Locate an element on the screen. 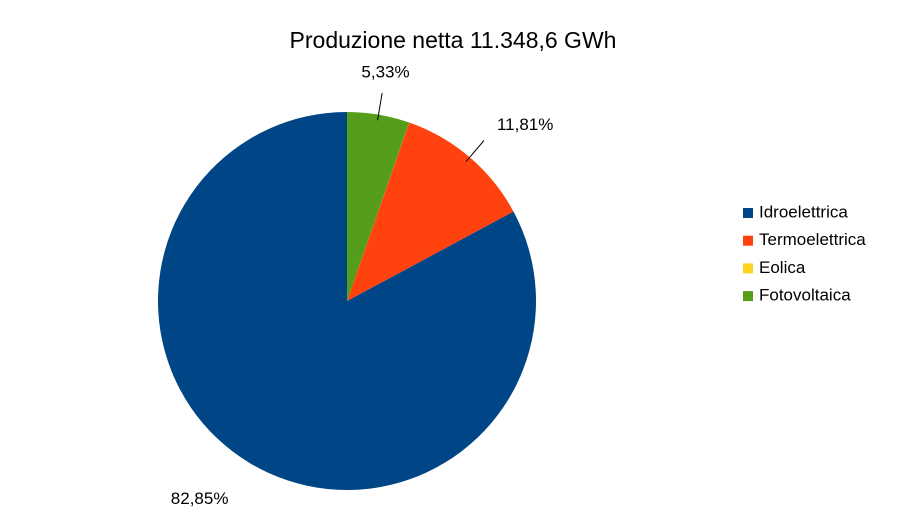 The height and width of the screenshot is (510, 907). legend-label: Termoelettrica is located at coordinates (812, 239).